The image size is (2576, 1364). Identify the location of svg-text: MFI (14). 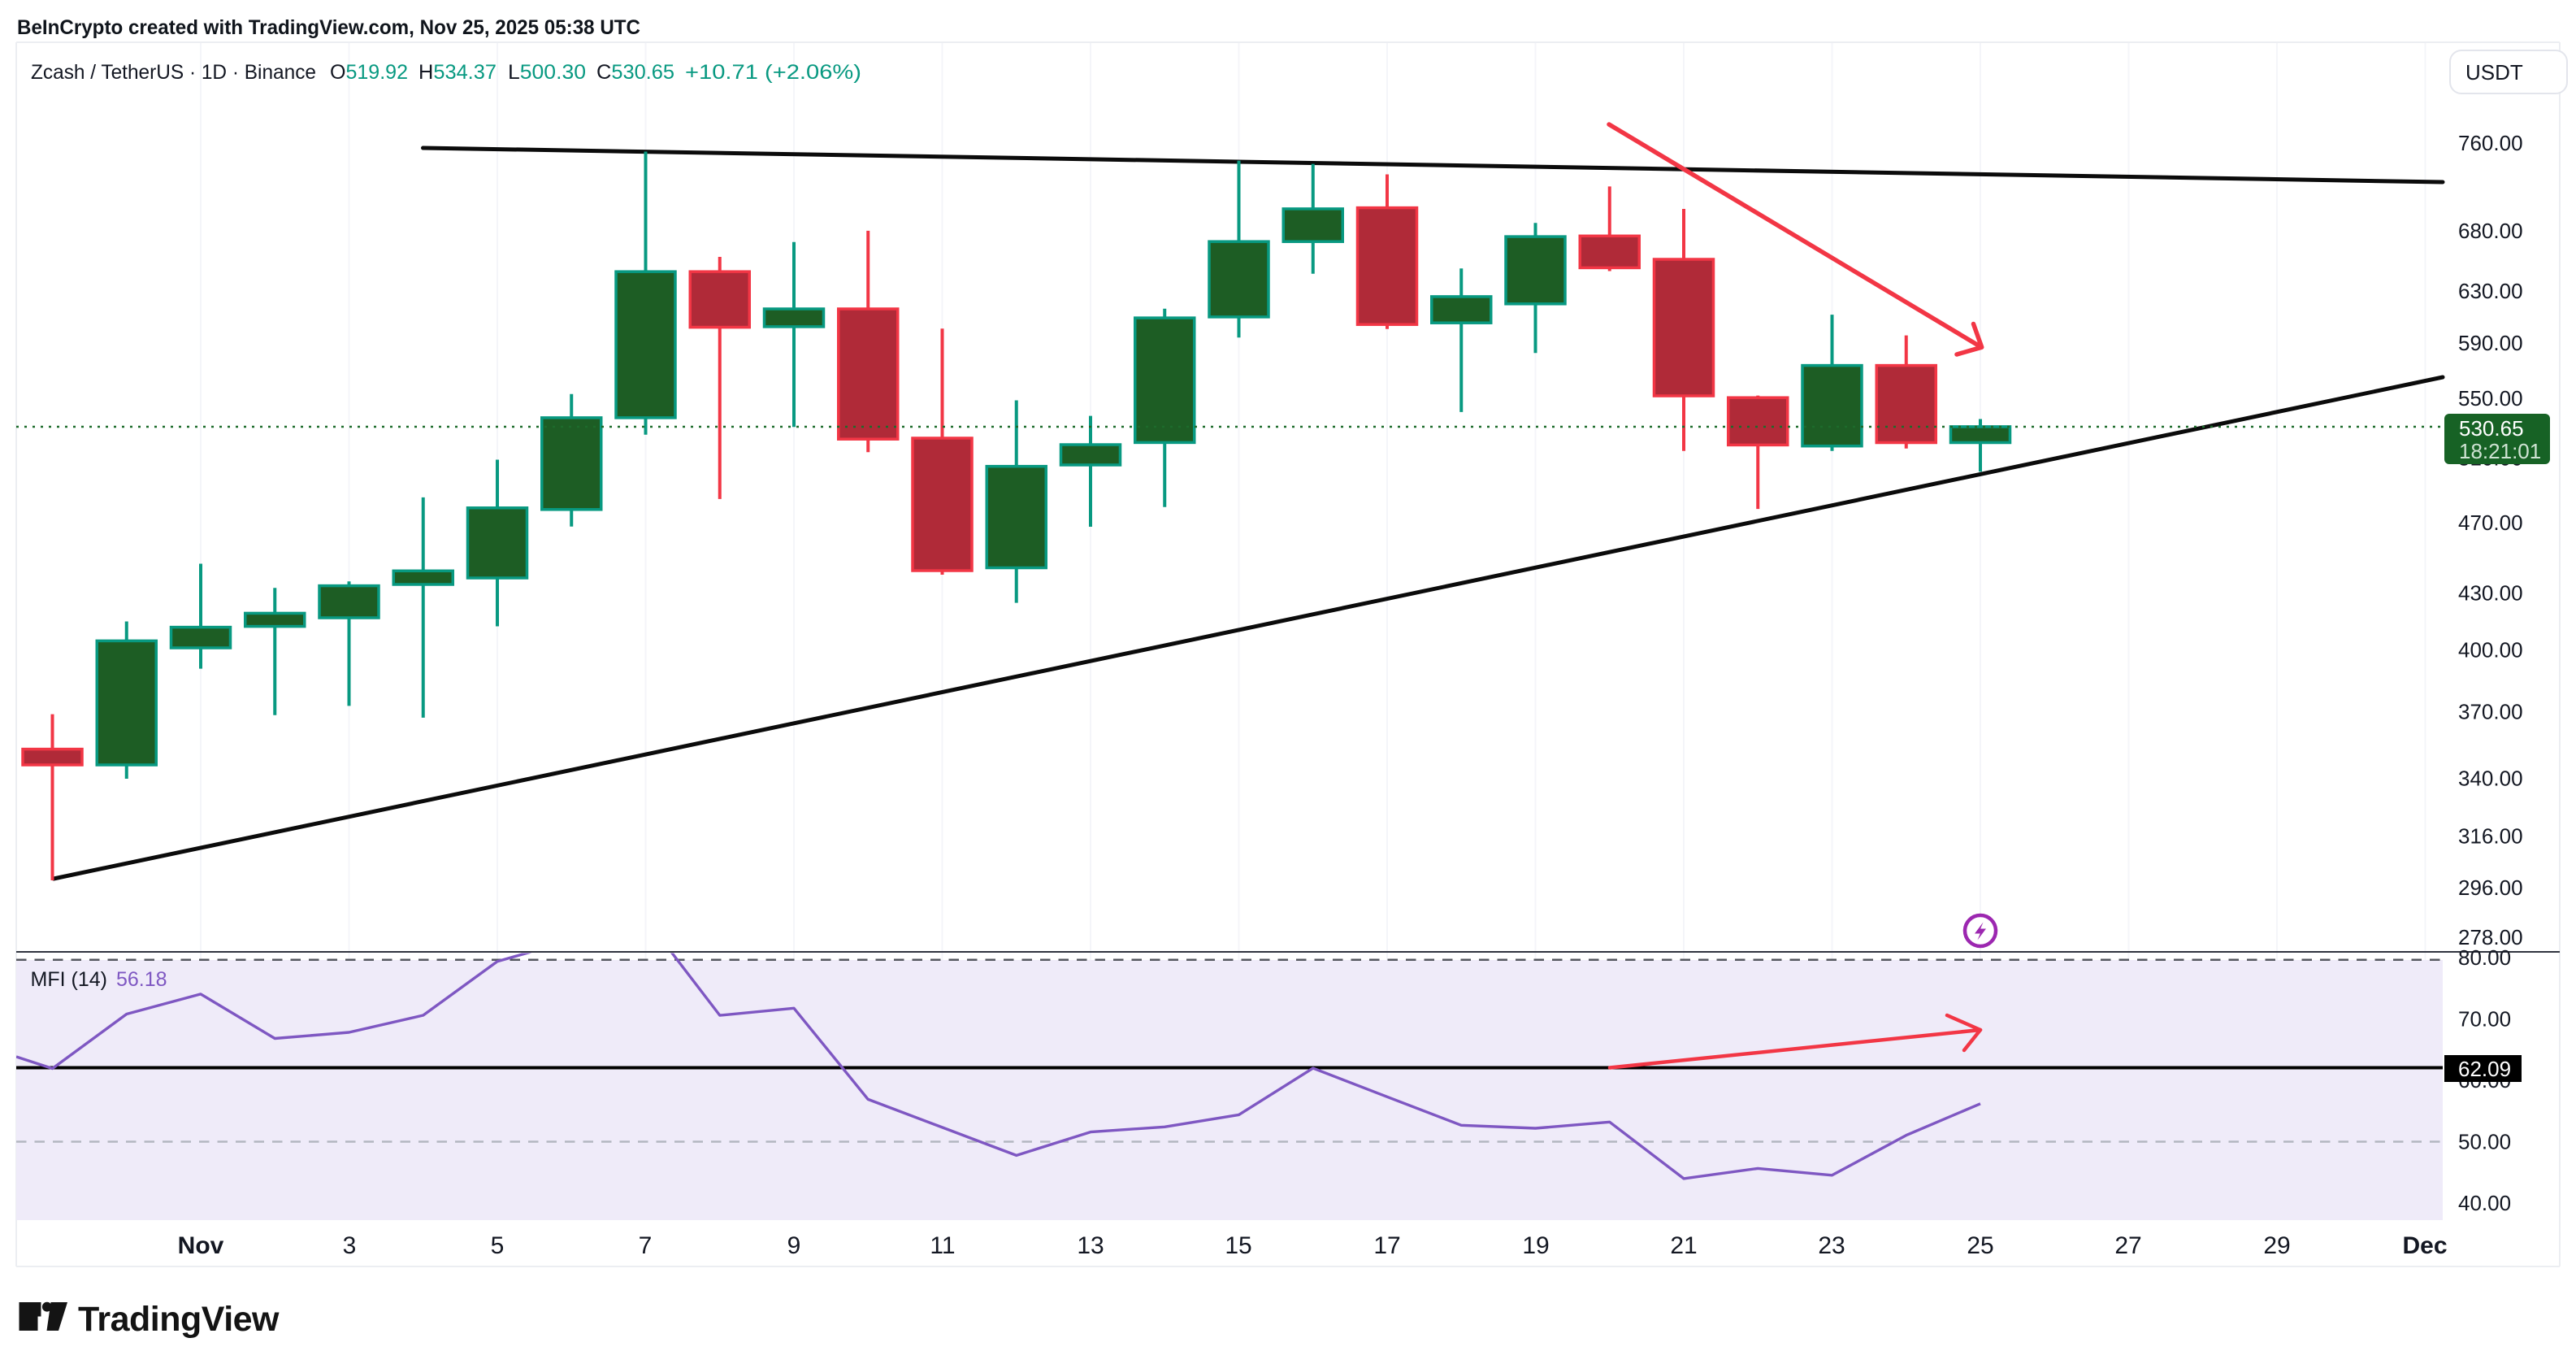
(69, 979).